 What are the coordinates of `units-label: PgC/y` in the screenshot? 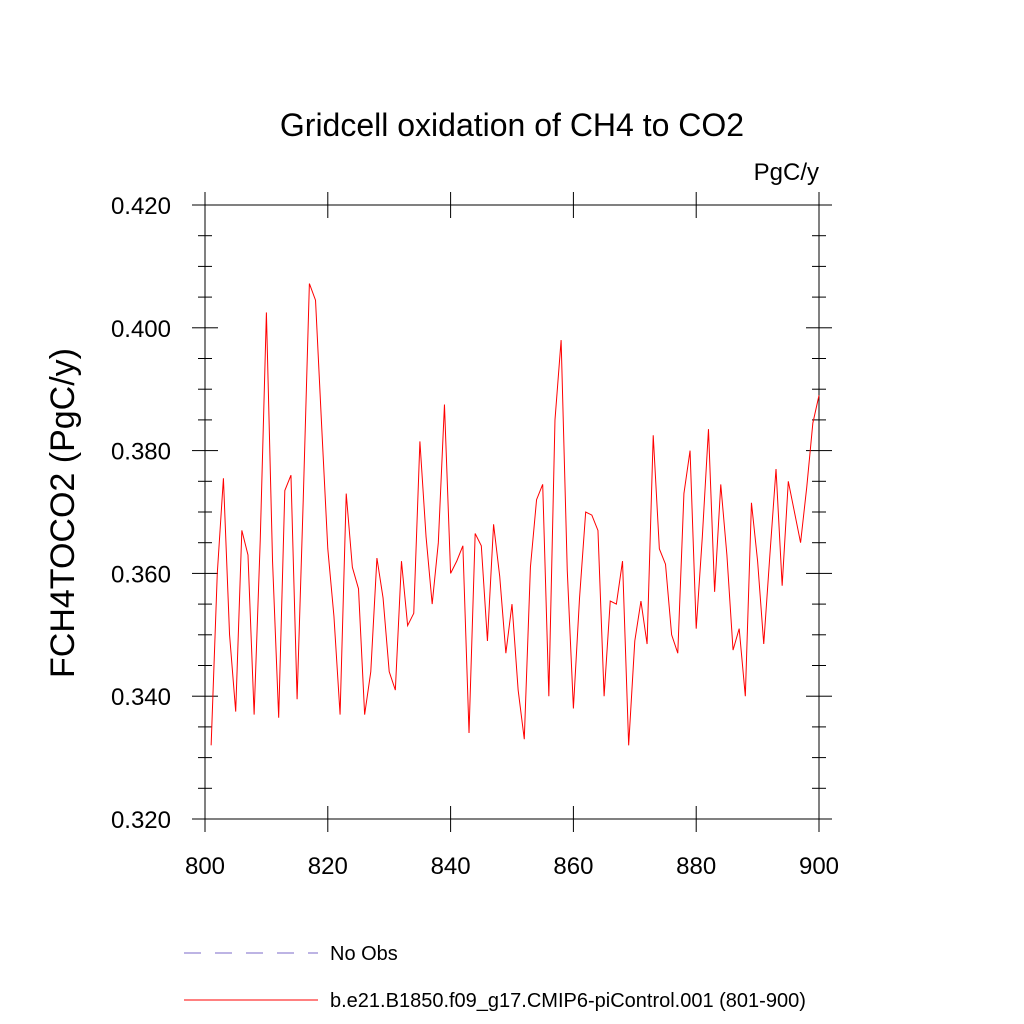 It's located at (786, 172).